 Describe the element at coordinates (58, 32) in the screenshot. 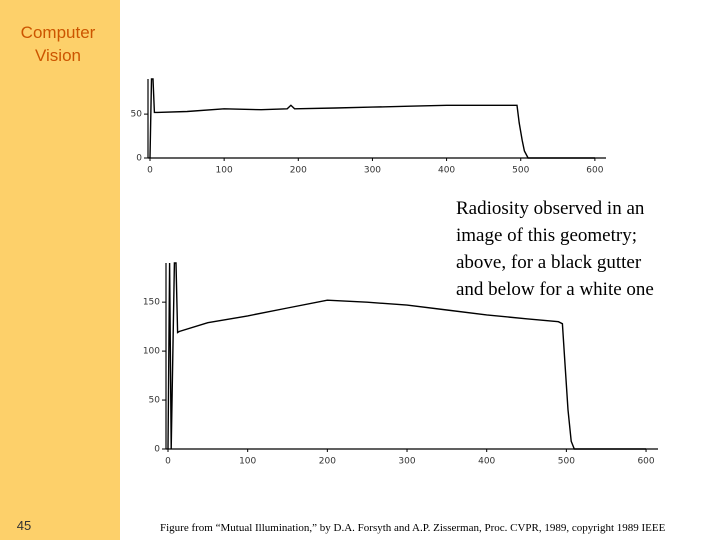

I see `heading-line: Computer` at that location.